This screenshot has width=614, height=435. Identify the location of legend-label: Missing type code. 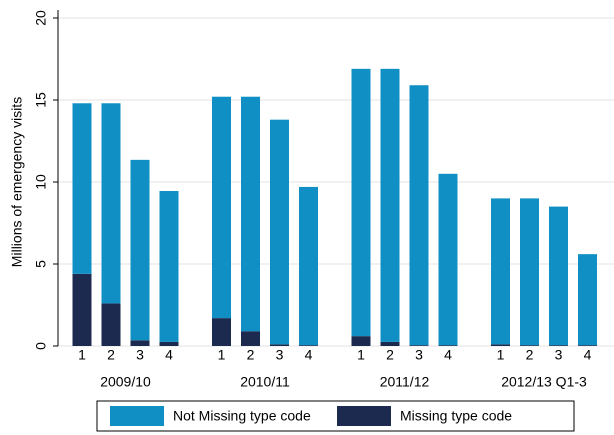
(456, 416).